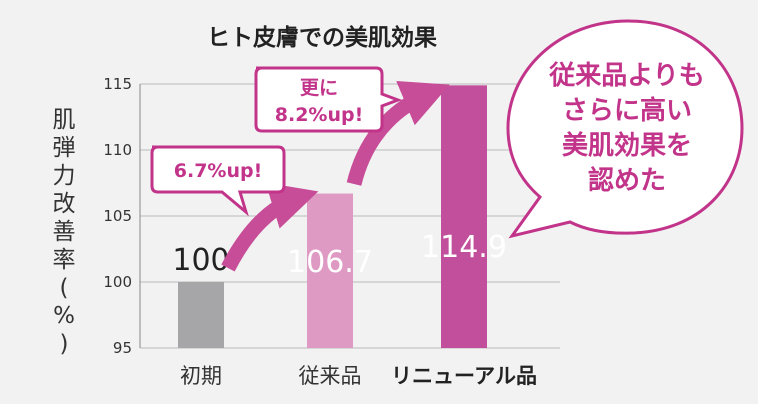 The width and height of the screenshot is (758, 404). I want to click on x-category-label: 初期, so click(201, 376).